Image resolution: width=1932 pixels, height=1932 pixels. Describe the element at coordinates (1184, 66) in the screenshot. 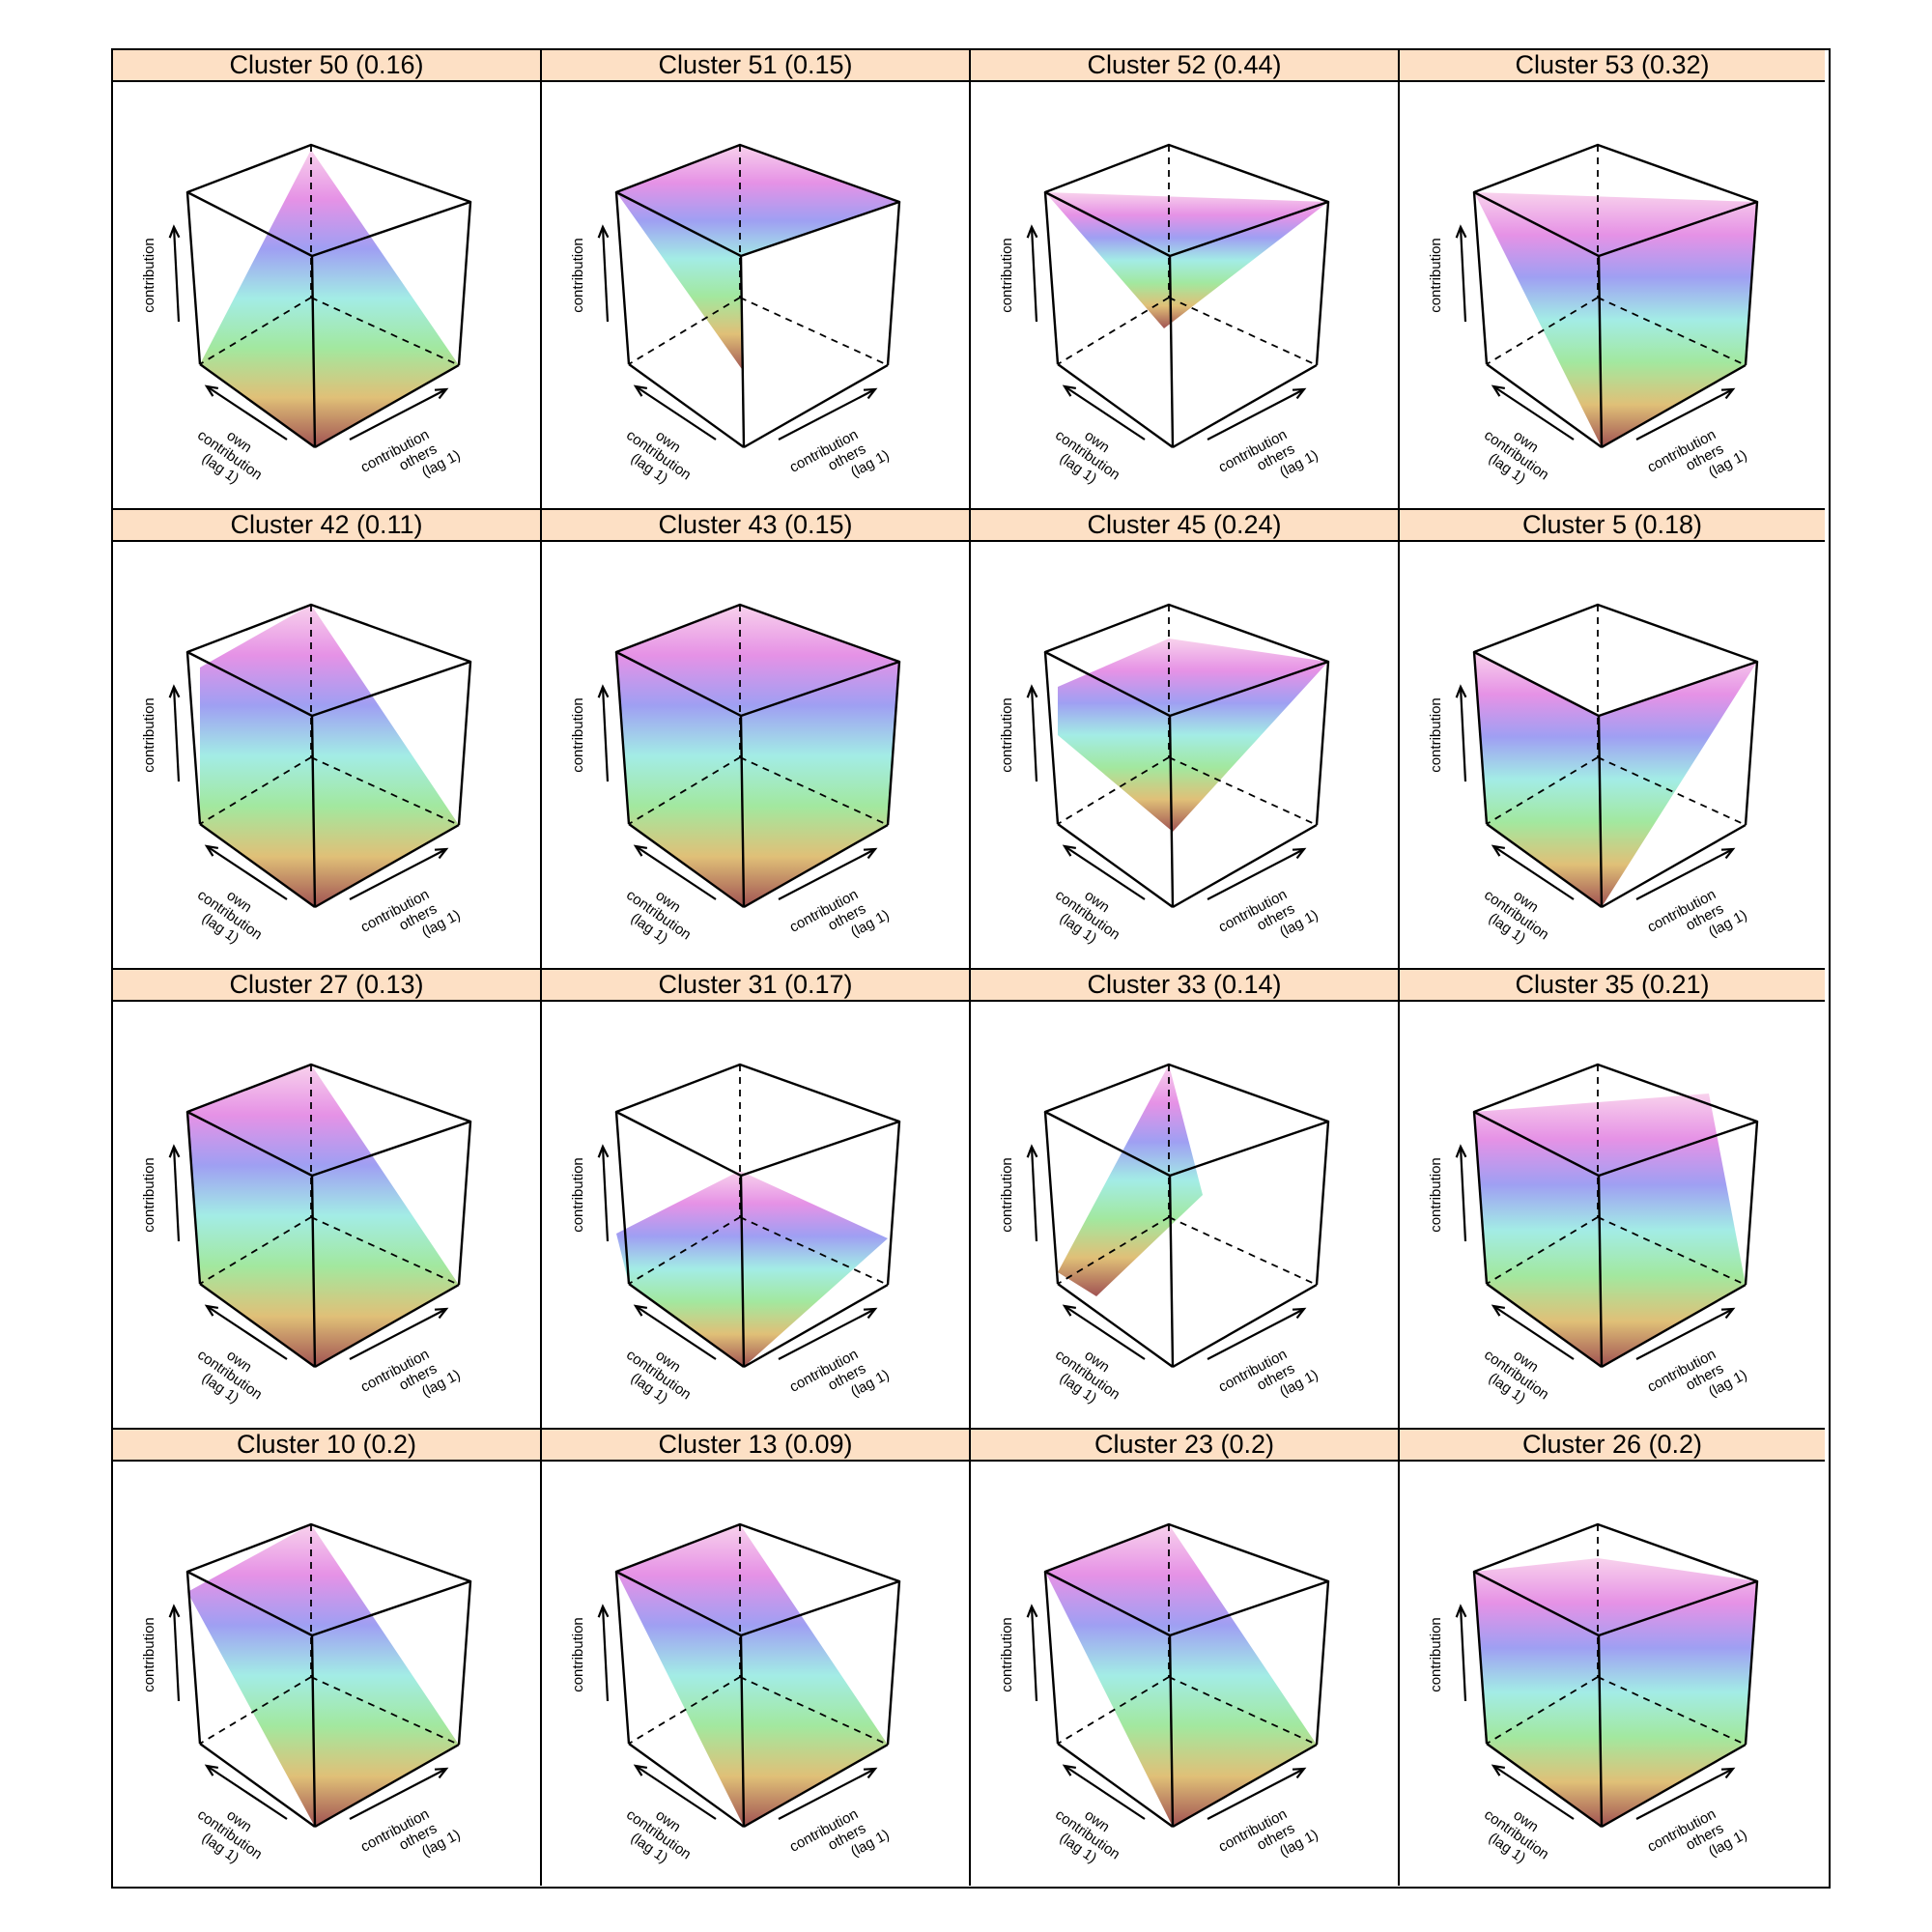

I see `panel-strip-title: Cluster 52 (0.44)` at that location.